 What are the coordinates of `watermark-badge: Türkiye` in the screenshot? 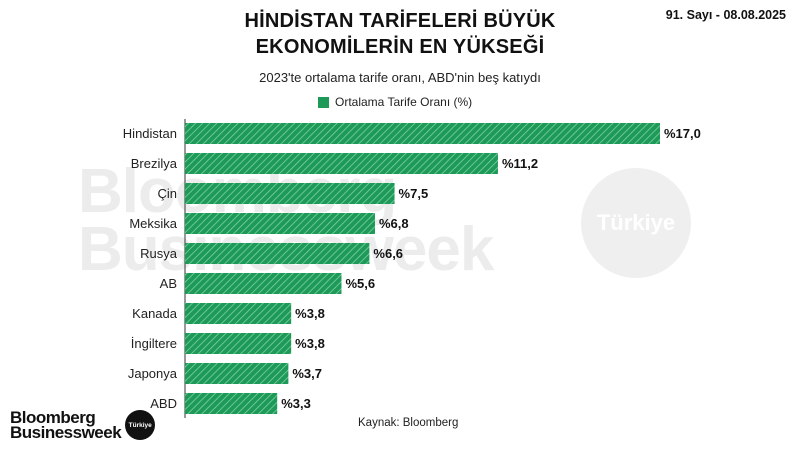 It's located at (636, 223).